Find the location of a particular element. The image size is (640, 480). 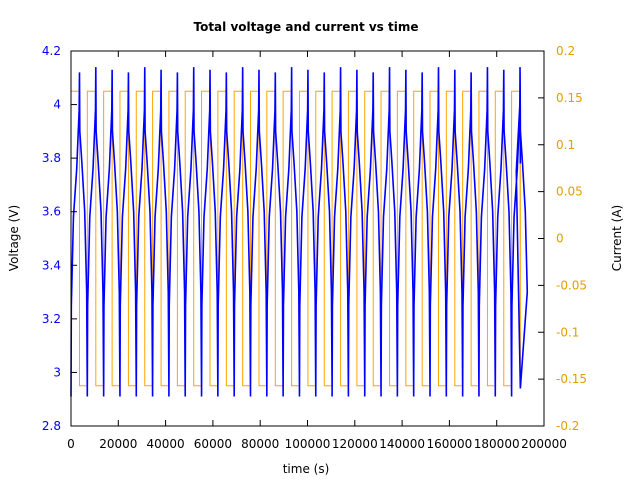

y2-tick-label: -0.15 is located at coordinates (571, 379).